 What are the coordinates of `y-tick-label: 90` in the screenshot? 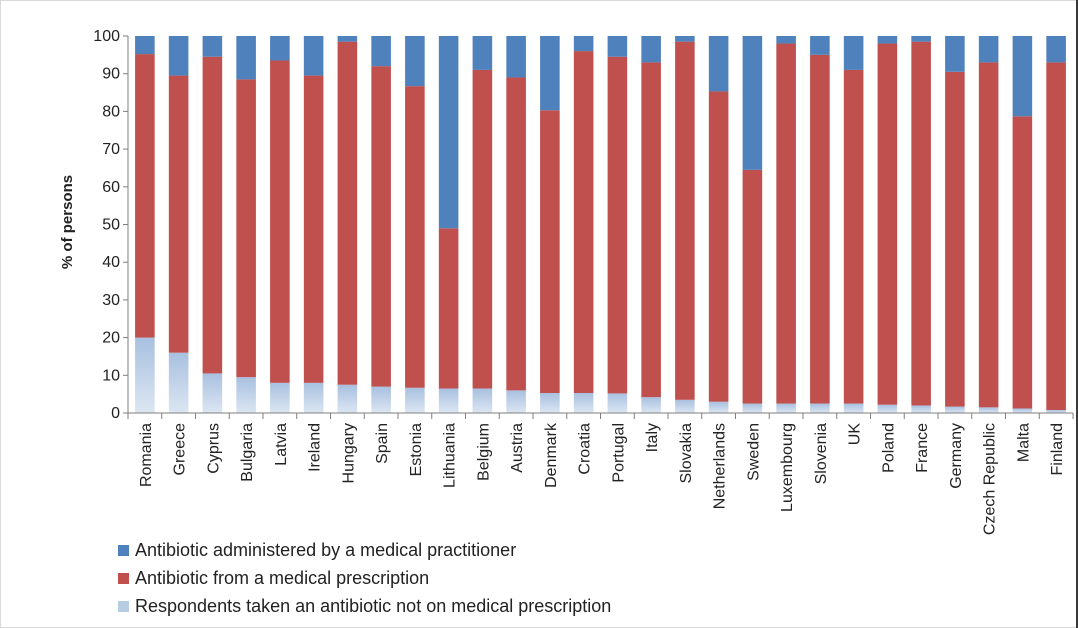 It's located at (111, 74).